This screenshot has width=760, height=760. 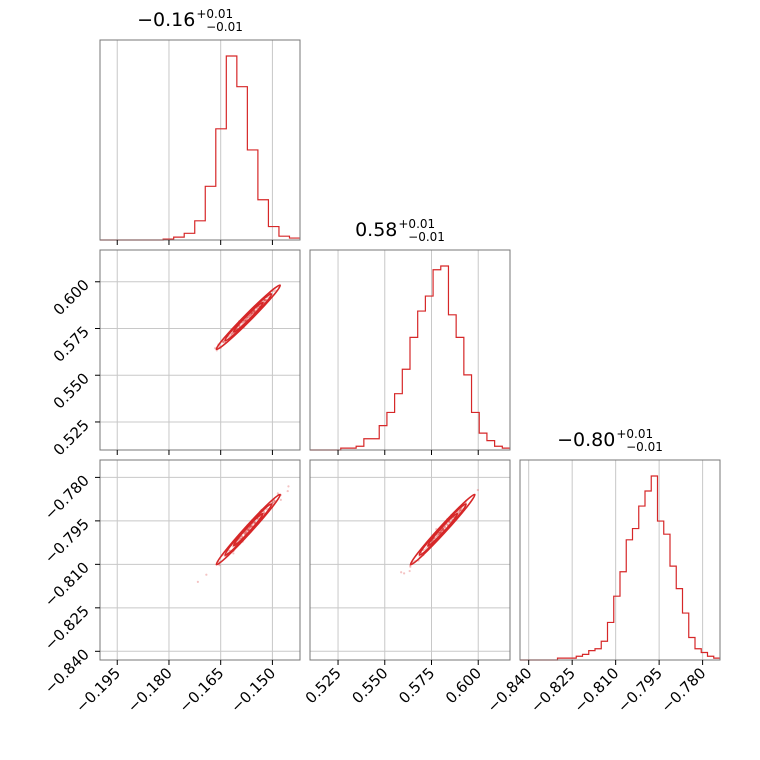 What do you see at coordinates (67, 584) in the screenshot?
I see `y-tick-label-2: −0.810` at bounding box center [67, 584].